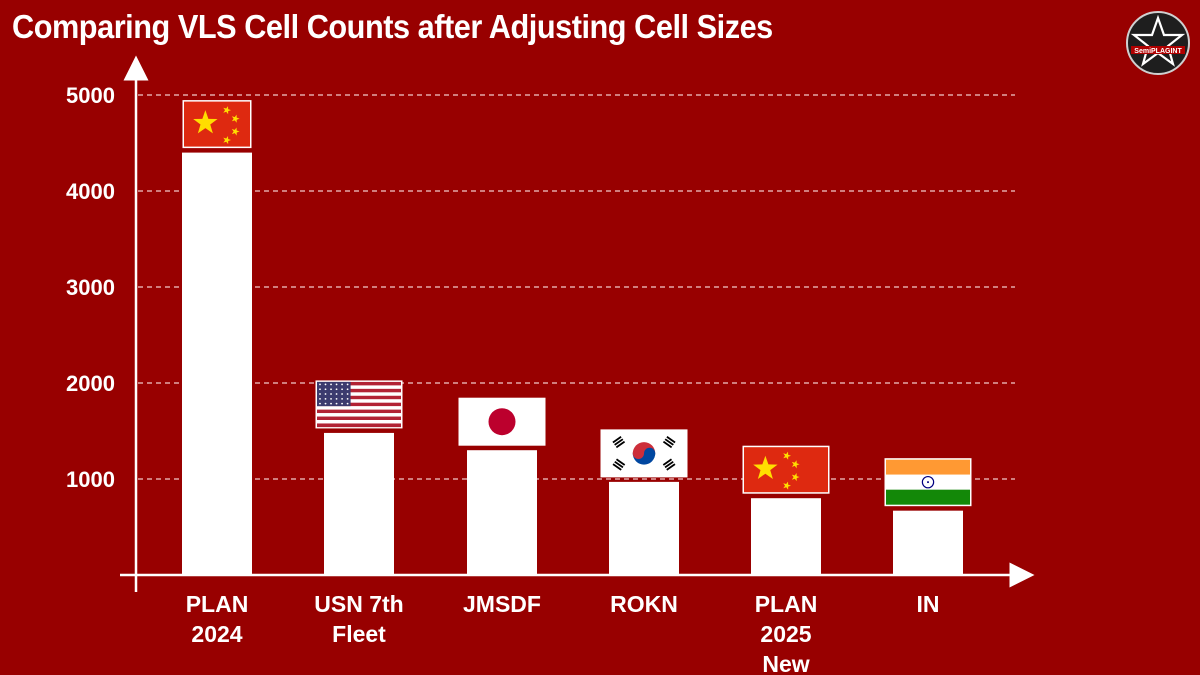 This screenshot has height=675, width=1200. I want to click on y-tick-label: 1000, so click(90, 479).